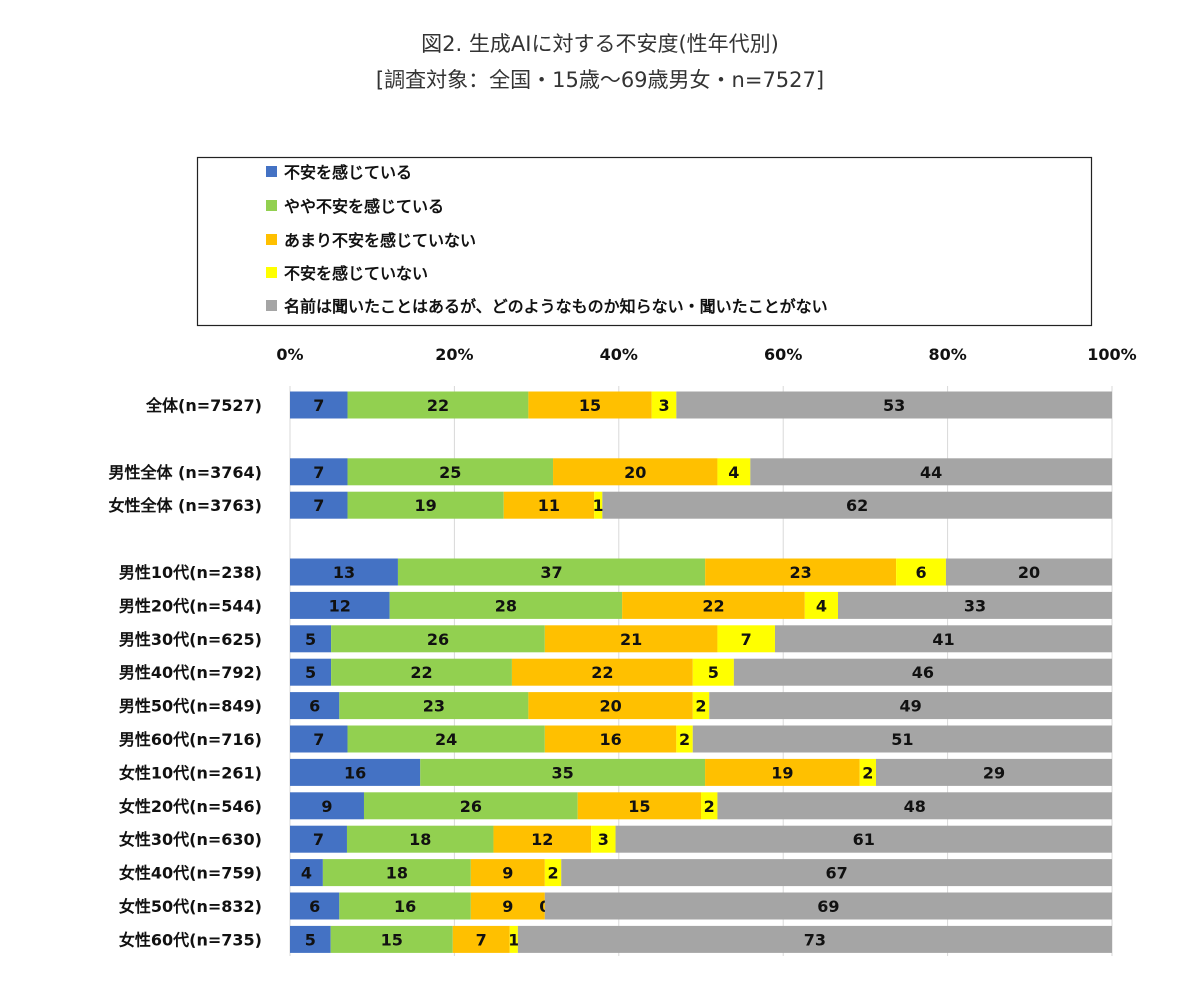 The height and width of the screenshot is (989, 1200). What do you see at coordinates (190, 672) in the screenshot?
I see `category-label: 男性40代(n=792)` at bounding box center [190, 672].